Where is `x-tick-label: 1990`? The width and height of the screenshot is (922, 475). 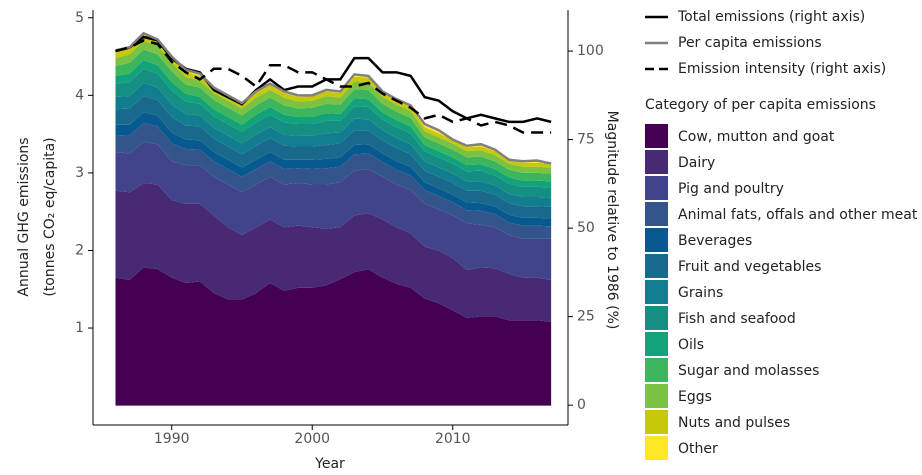 x-tick-label: 1990 is located at coordinates (172, 439).